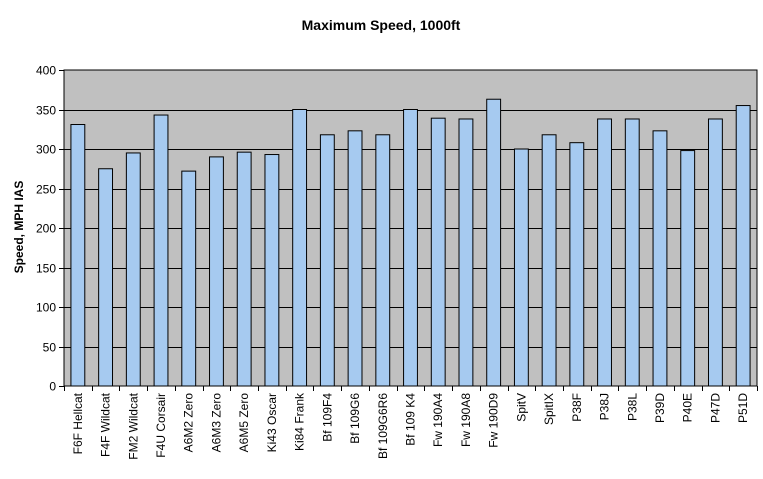  What do you see at coordinates (52, 387) in the screenshot?
I see `y-tick-label: 0` at bounding box center [52, 387].